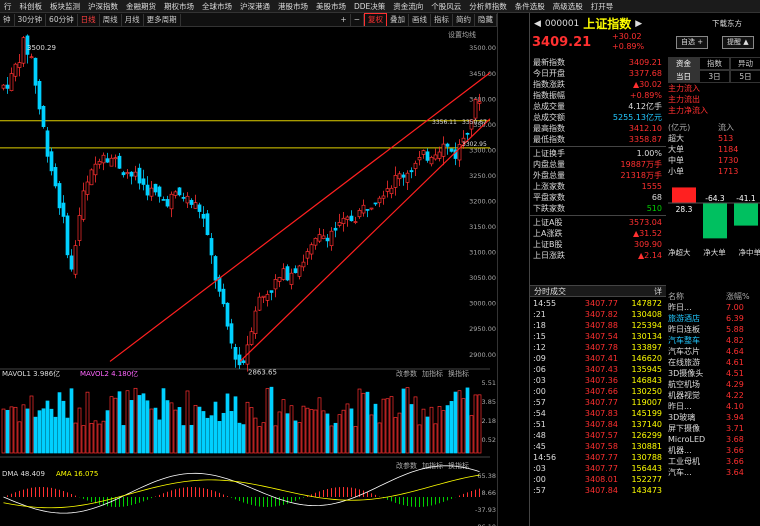 The image size is (760, 526). Describe the element at coordinates (684, 195) in the screenshot. I see `net-flow-bar` at that location.